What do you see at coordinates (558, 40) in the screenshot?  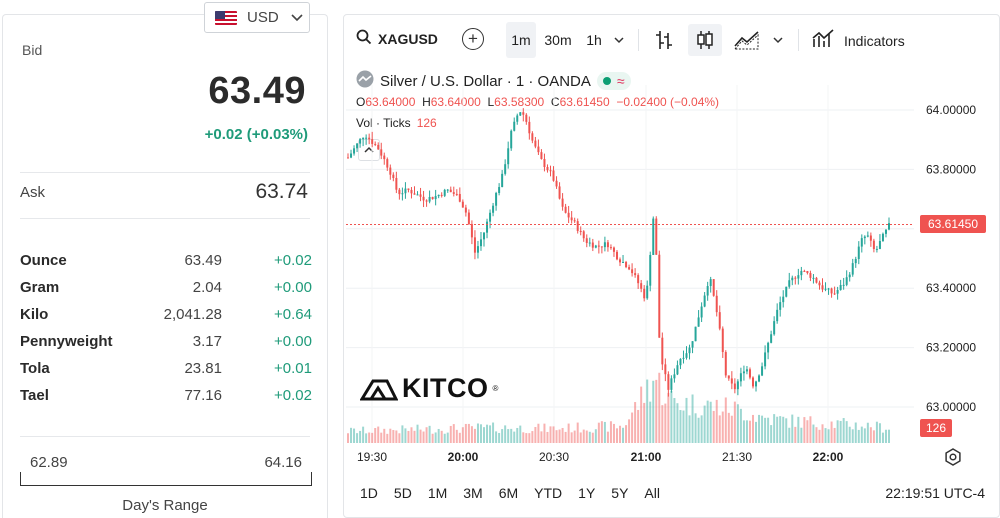 I see `interval-30m: 30m` at bounding box center [558, 40].